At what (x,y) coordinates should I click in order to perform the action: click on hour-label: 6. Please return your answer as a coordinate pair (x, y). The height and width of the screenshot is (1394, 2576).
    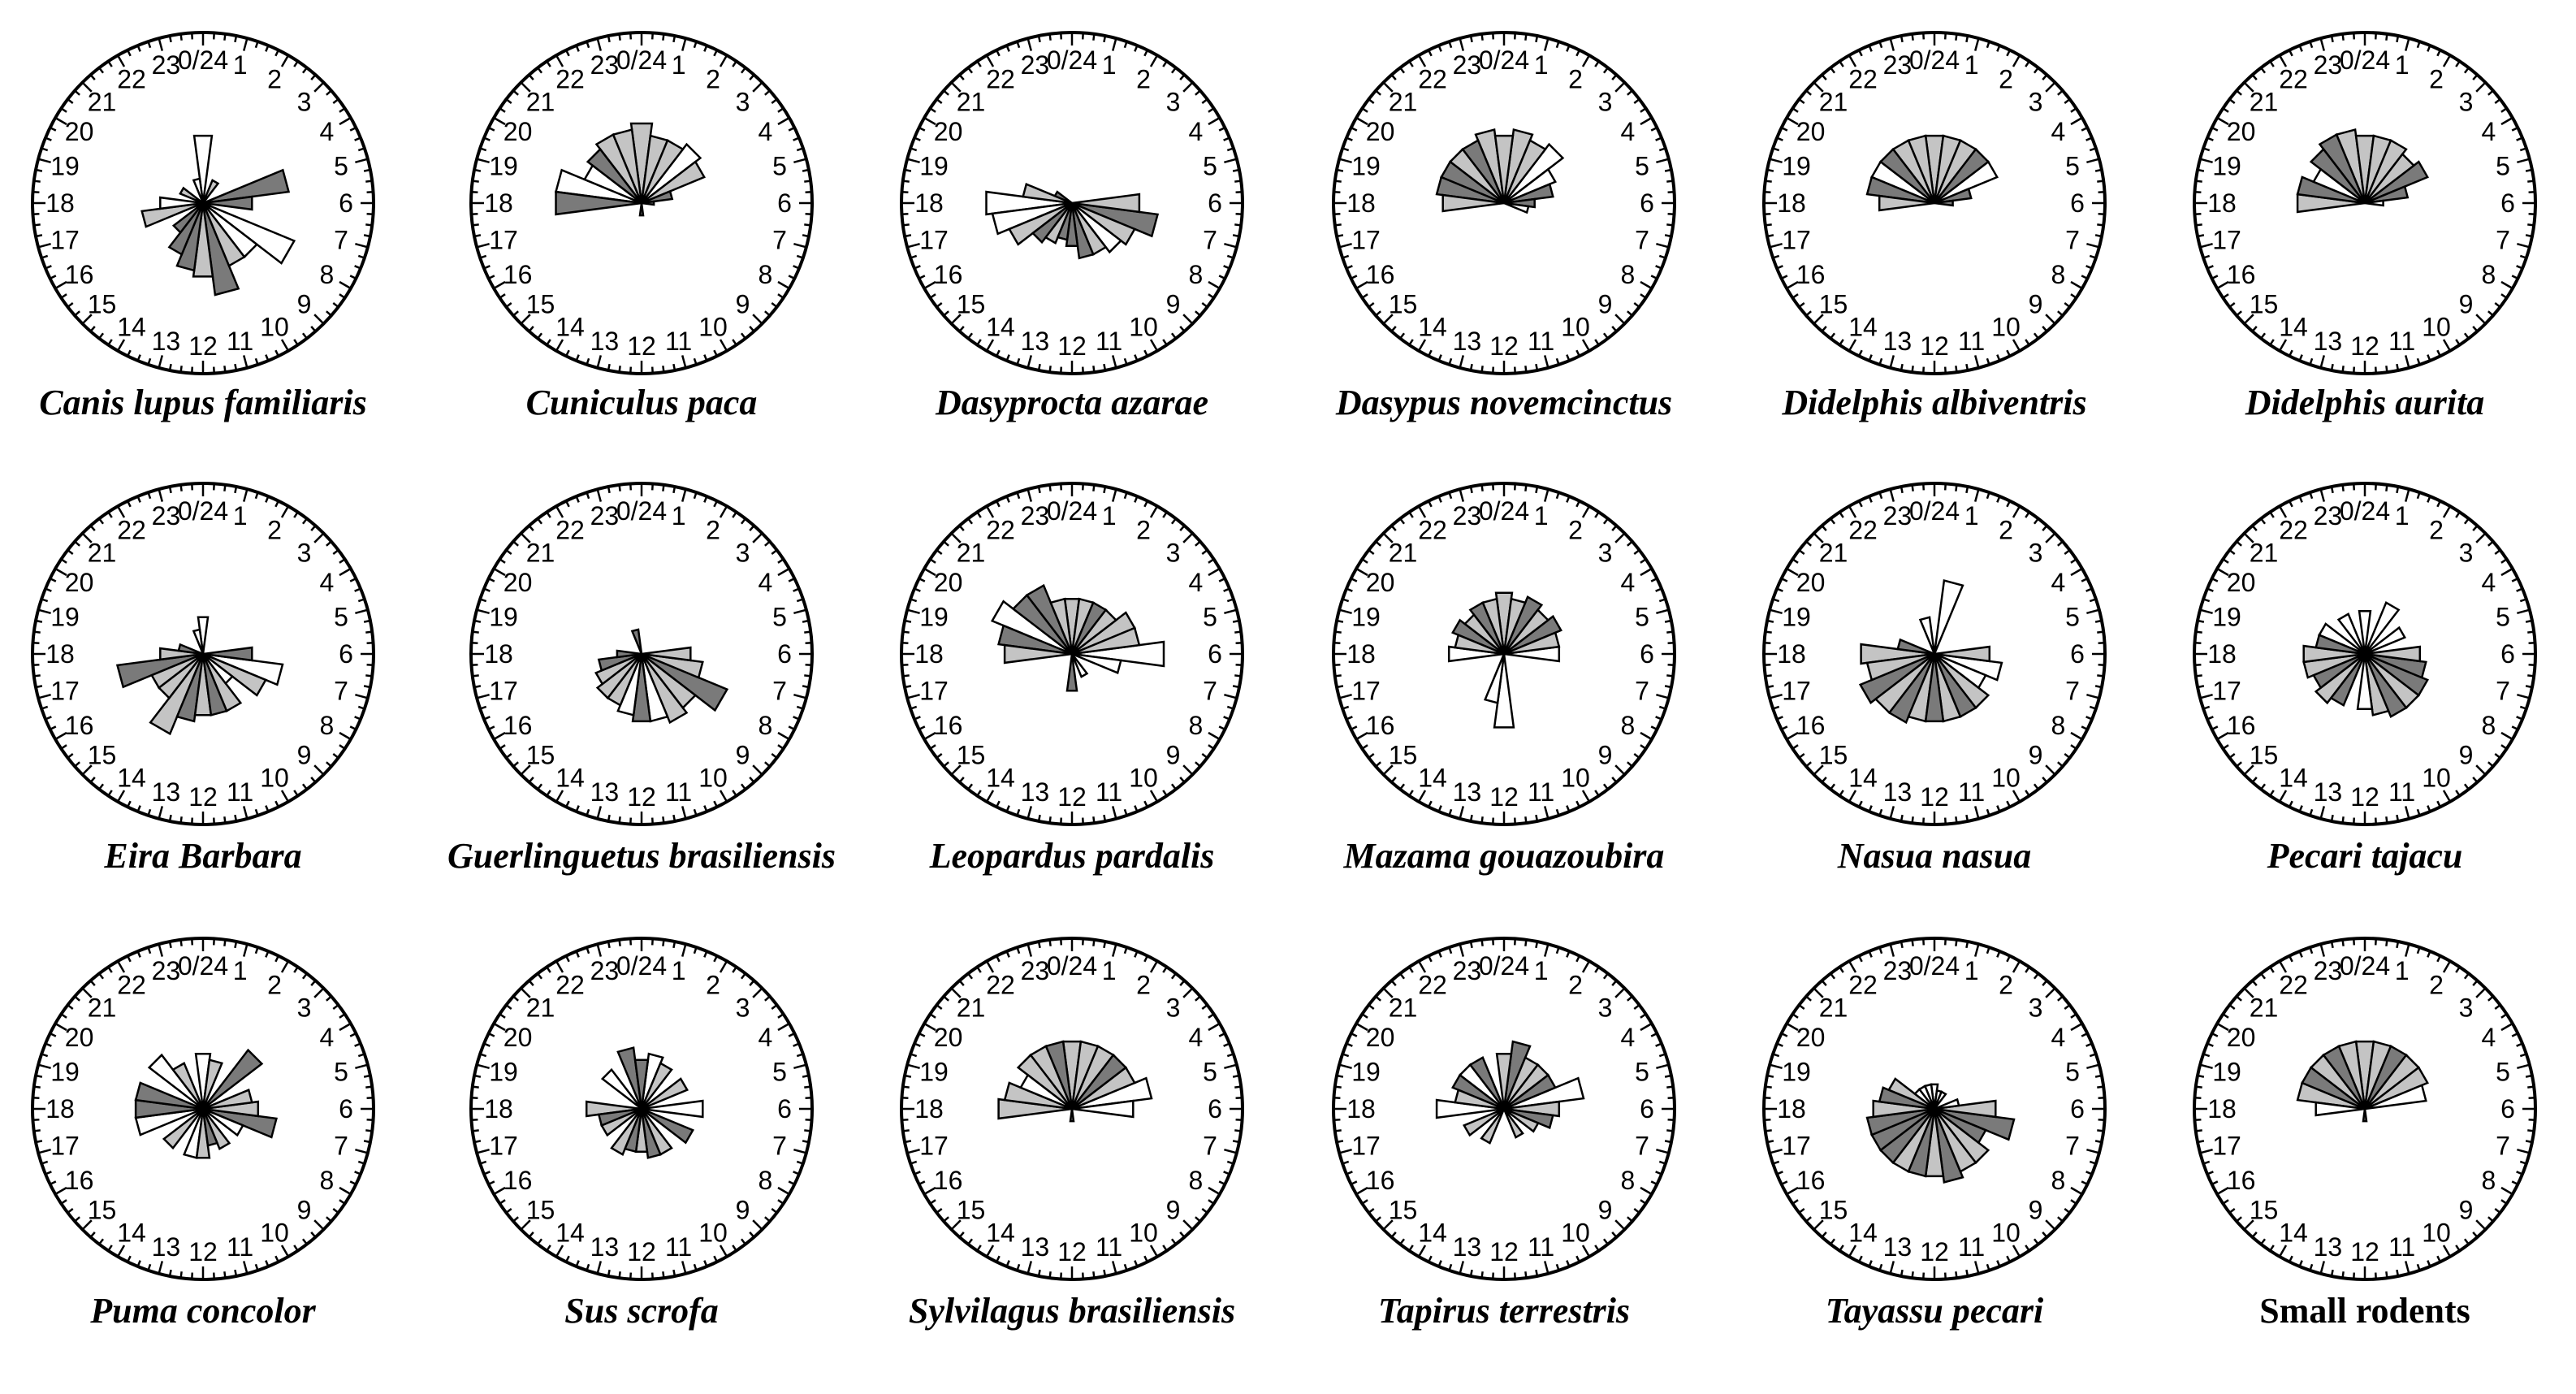
    Looking at the image, I should click on (1647, 1108).